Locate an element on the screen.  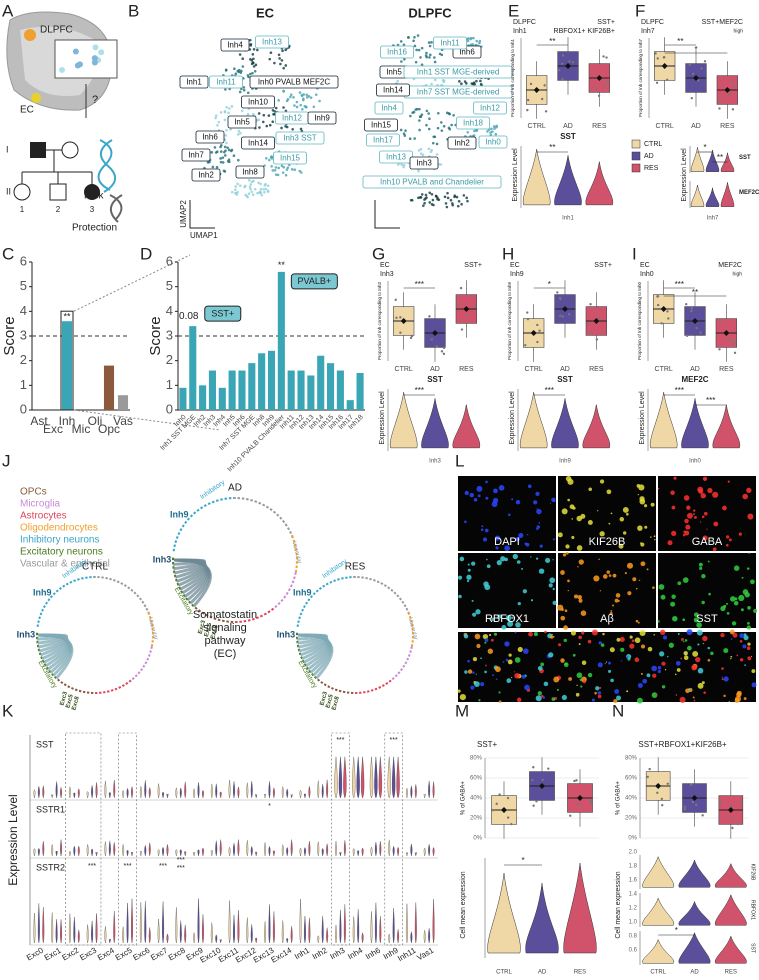
sig: ** is located at coordinates (282, 265).